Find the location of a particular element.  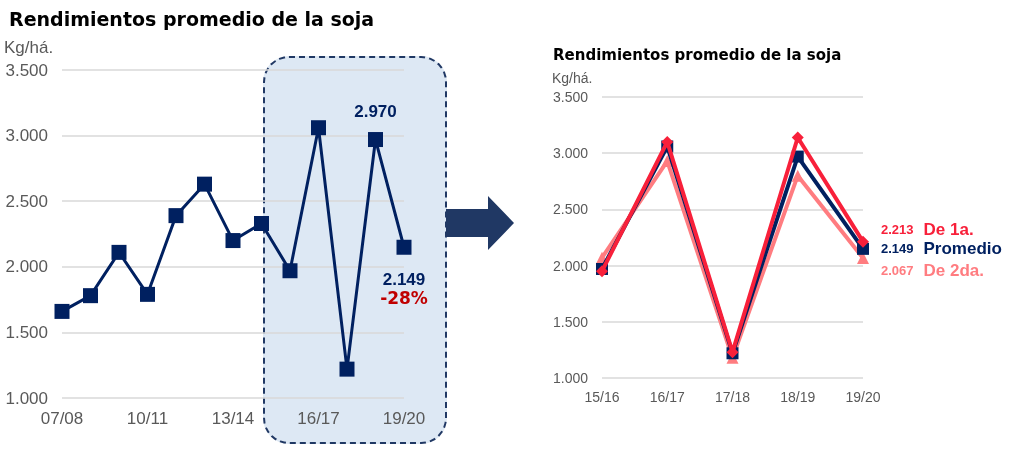

data-label: 2.067 is located at coordinates (897, 270).